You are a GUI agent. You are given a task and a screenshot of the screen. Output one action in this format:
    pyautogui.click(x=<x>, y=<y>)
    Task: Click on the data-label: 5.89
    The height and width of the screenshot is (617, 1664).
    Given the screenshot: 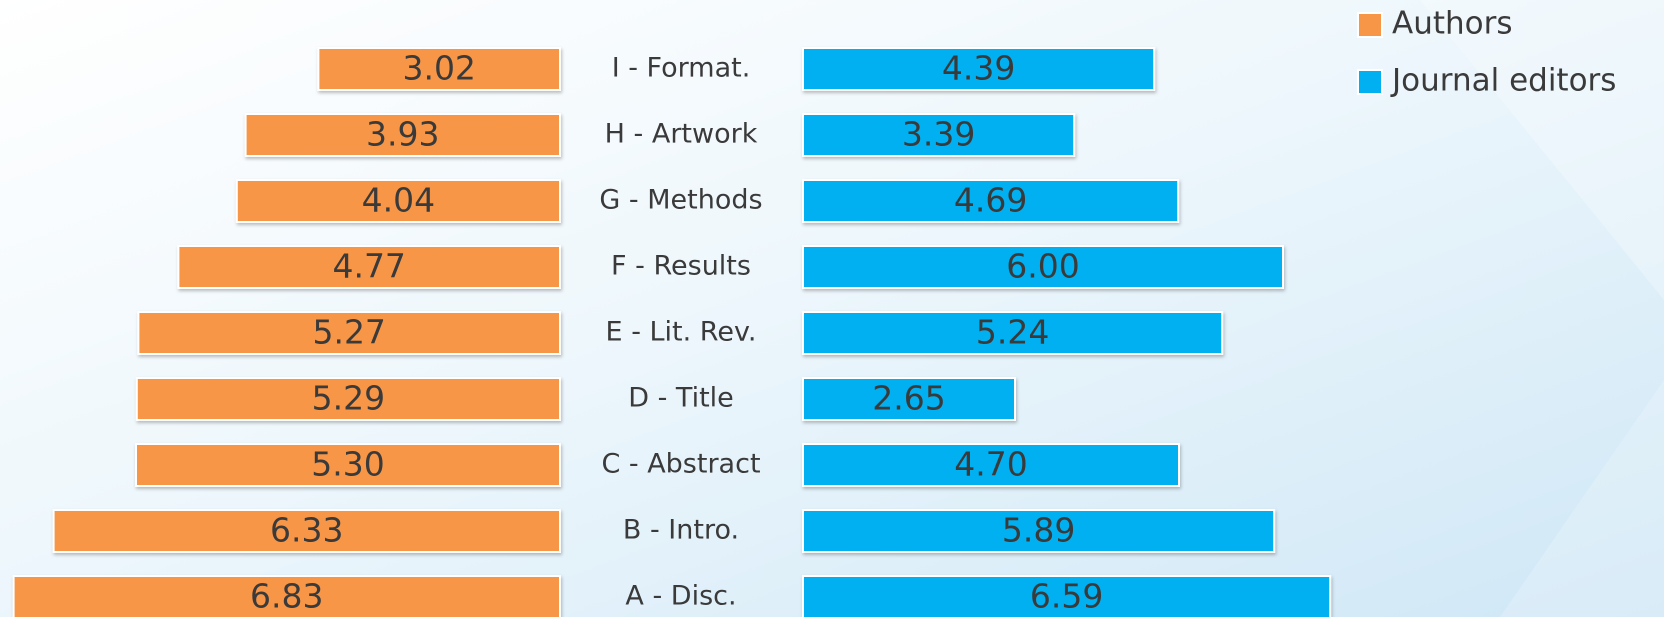 What is the action you would take?
    pyautogui.click(x=1038, y=530)
    